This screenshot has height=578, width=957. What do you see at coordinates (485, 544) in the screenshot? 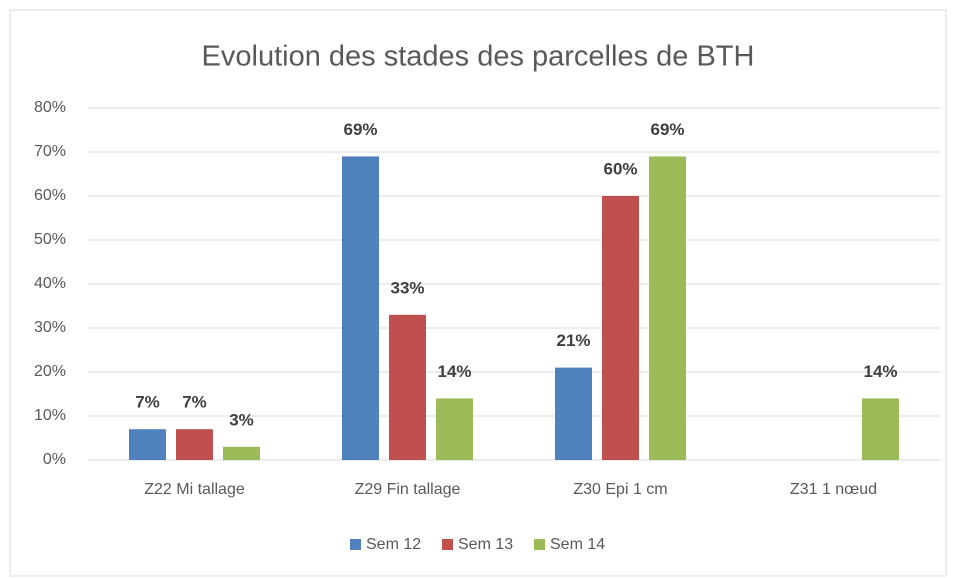
I see `legend-label: Sem 13` at bounding box center [485, 544].